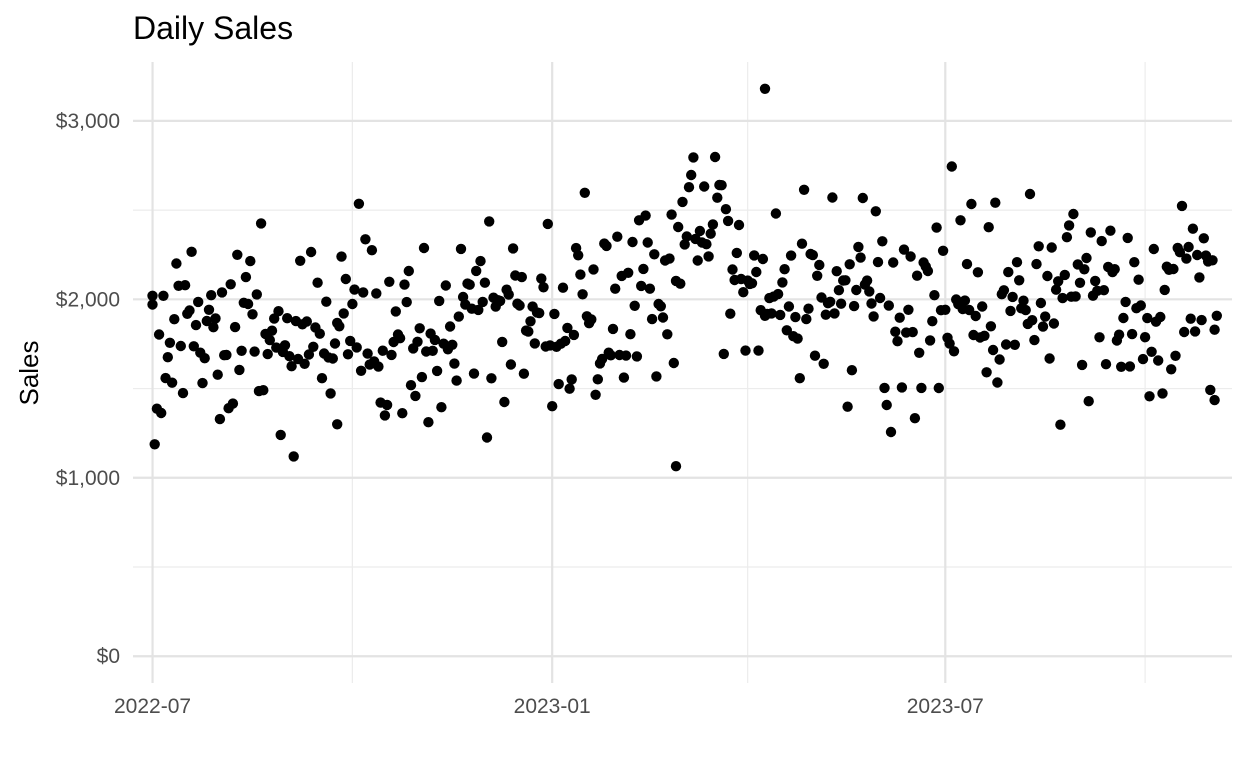  What do you see at coordinates (29, 372) in the screenshot?
I see `y-axis-label: Sales` at bounding box center [29, 372].